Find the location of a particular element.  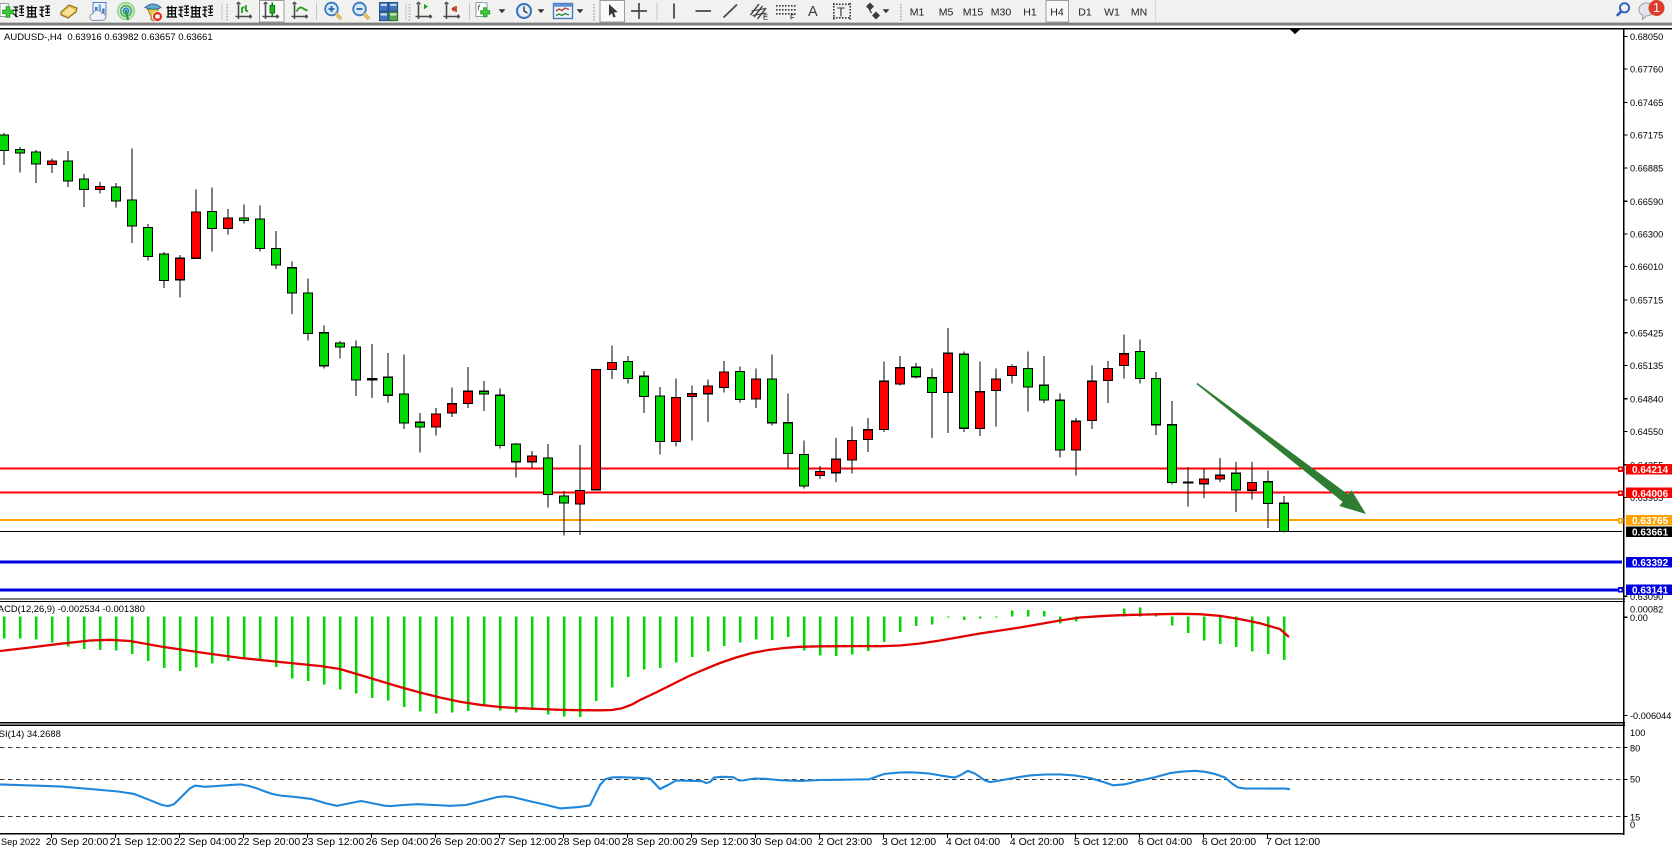

svg-text: 0.64006 is located at coordinates (1650, 494).